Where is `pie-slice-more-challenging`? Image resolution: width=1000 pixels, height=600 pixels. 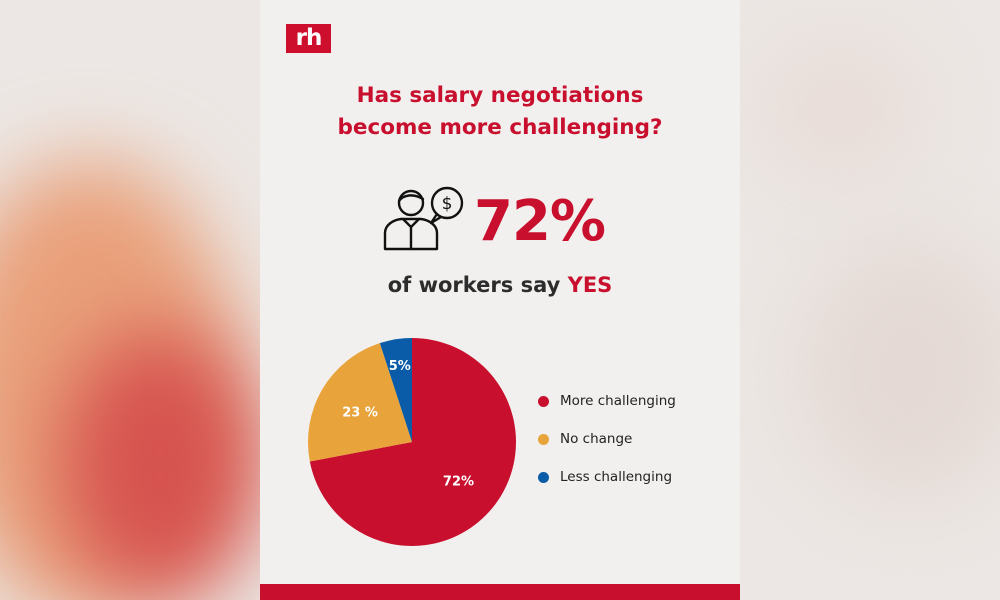 pie-slice-more-challenging is located at coordinates (412, 442).